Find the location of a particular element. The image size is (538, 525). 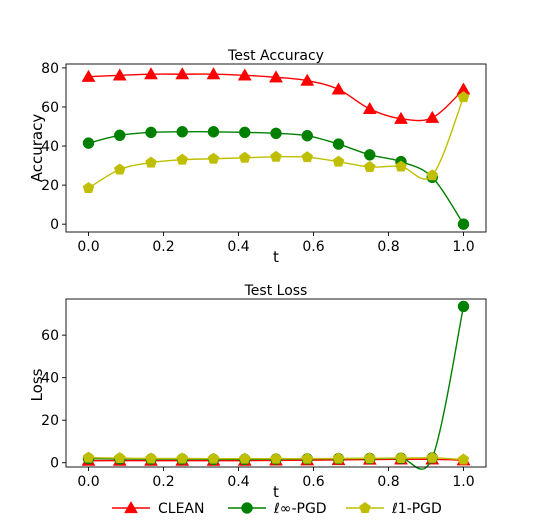

legend-item: ℓ1-PGD is located at coordinates (394, 509).